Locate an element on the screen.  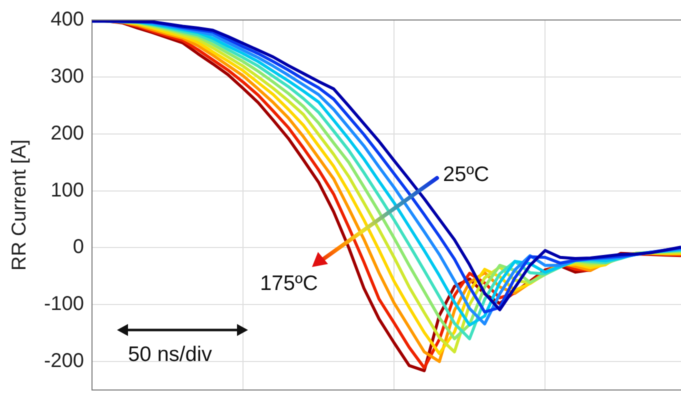
annotation: 175ºC is located at coordinates (289, 284).